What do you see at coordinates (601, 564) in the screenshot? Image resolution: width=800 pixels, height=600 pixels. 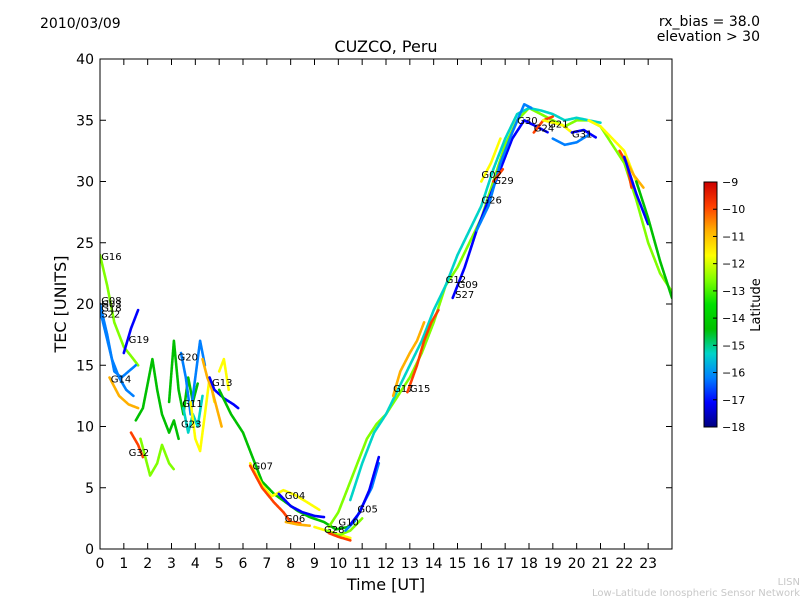 I see `x-tick-label: 21` at bounding box center [601, 564].